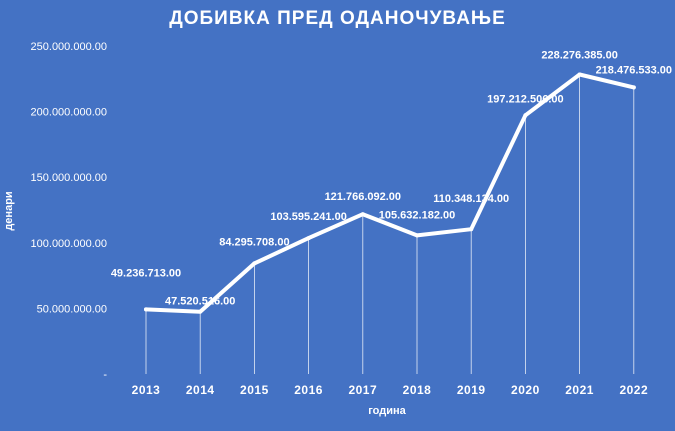  I want to click on data-label: 228.276.385.00, so click(579, 56).